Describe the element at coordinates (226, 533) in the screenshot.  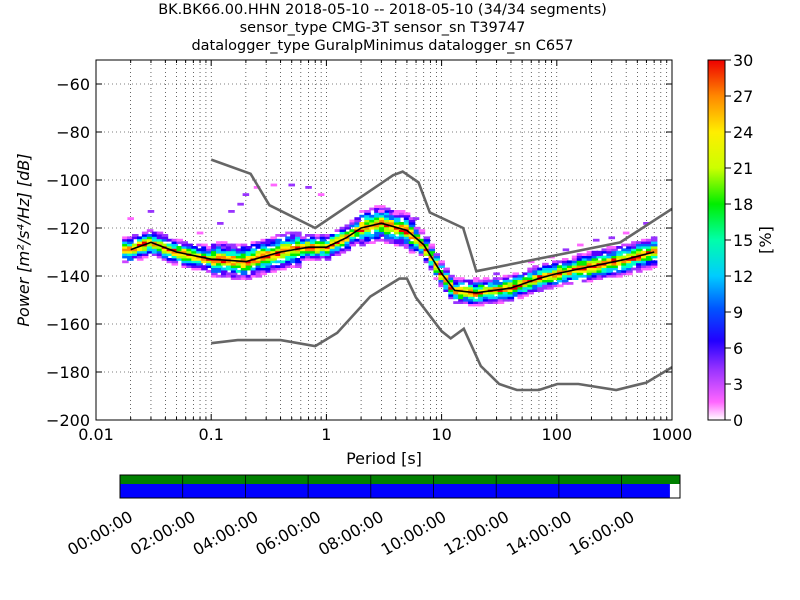
I see `timeline-tick-label: 04:00:00` at that location.